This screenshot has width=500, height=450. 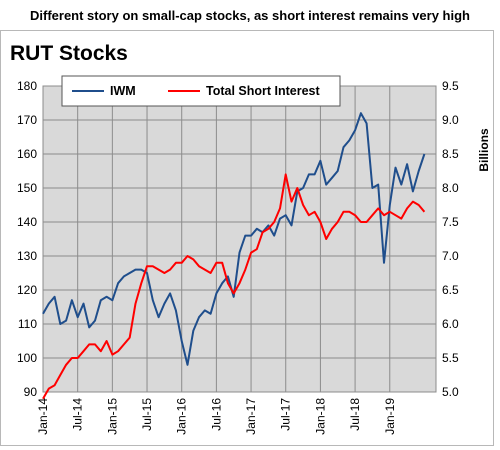 What do you see at coordinates (27, 188) in the screenshot?
I see `left-tick-label: 150` at bounding box center [27, 188].